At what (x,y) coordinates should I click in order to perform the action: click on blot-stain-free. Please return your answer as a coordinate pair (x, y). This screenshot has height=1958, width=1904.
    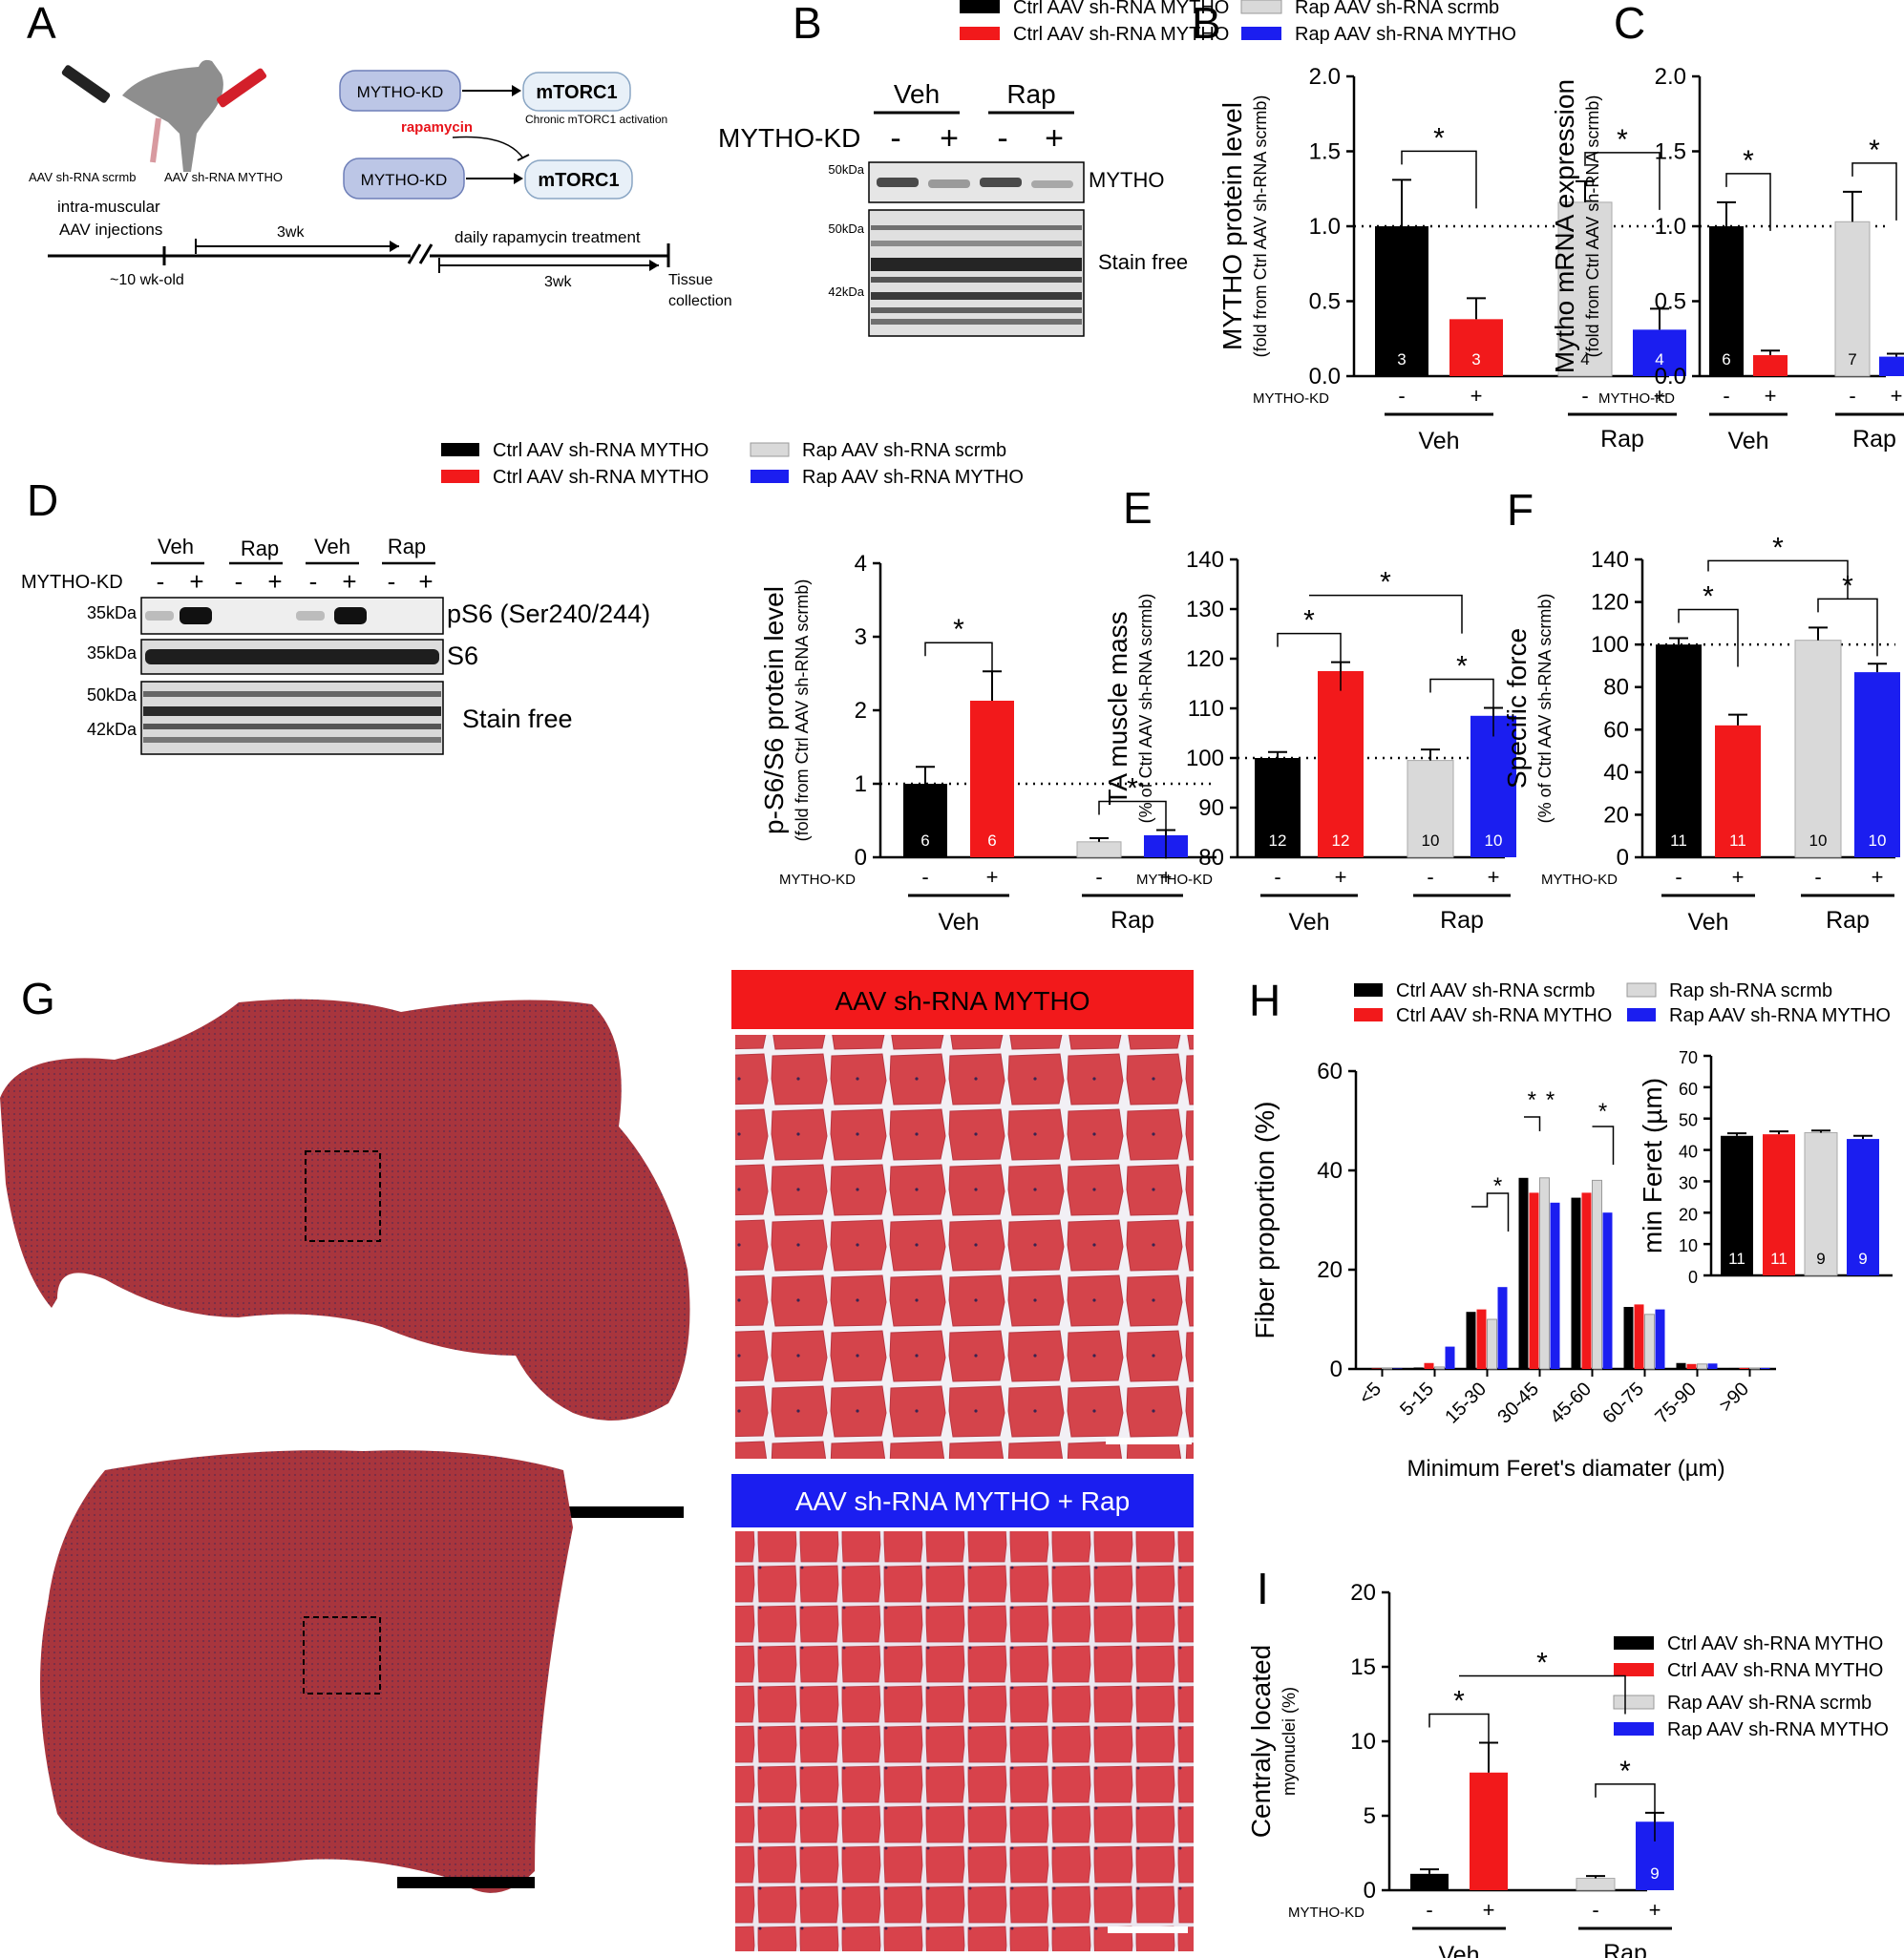
    Looking at the image, I should click on (976, 273).